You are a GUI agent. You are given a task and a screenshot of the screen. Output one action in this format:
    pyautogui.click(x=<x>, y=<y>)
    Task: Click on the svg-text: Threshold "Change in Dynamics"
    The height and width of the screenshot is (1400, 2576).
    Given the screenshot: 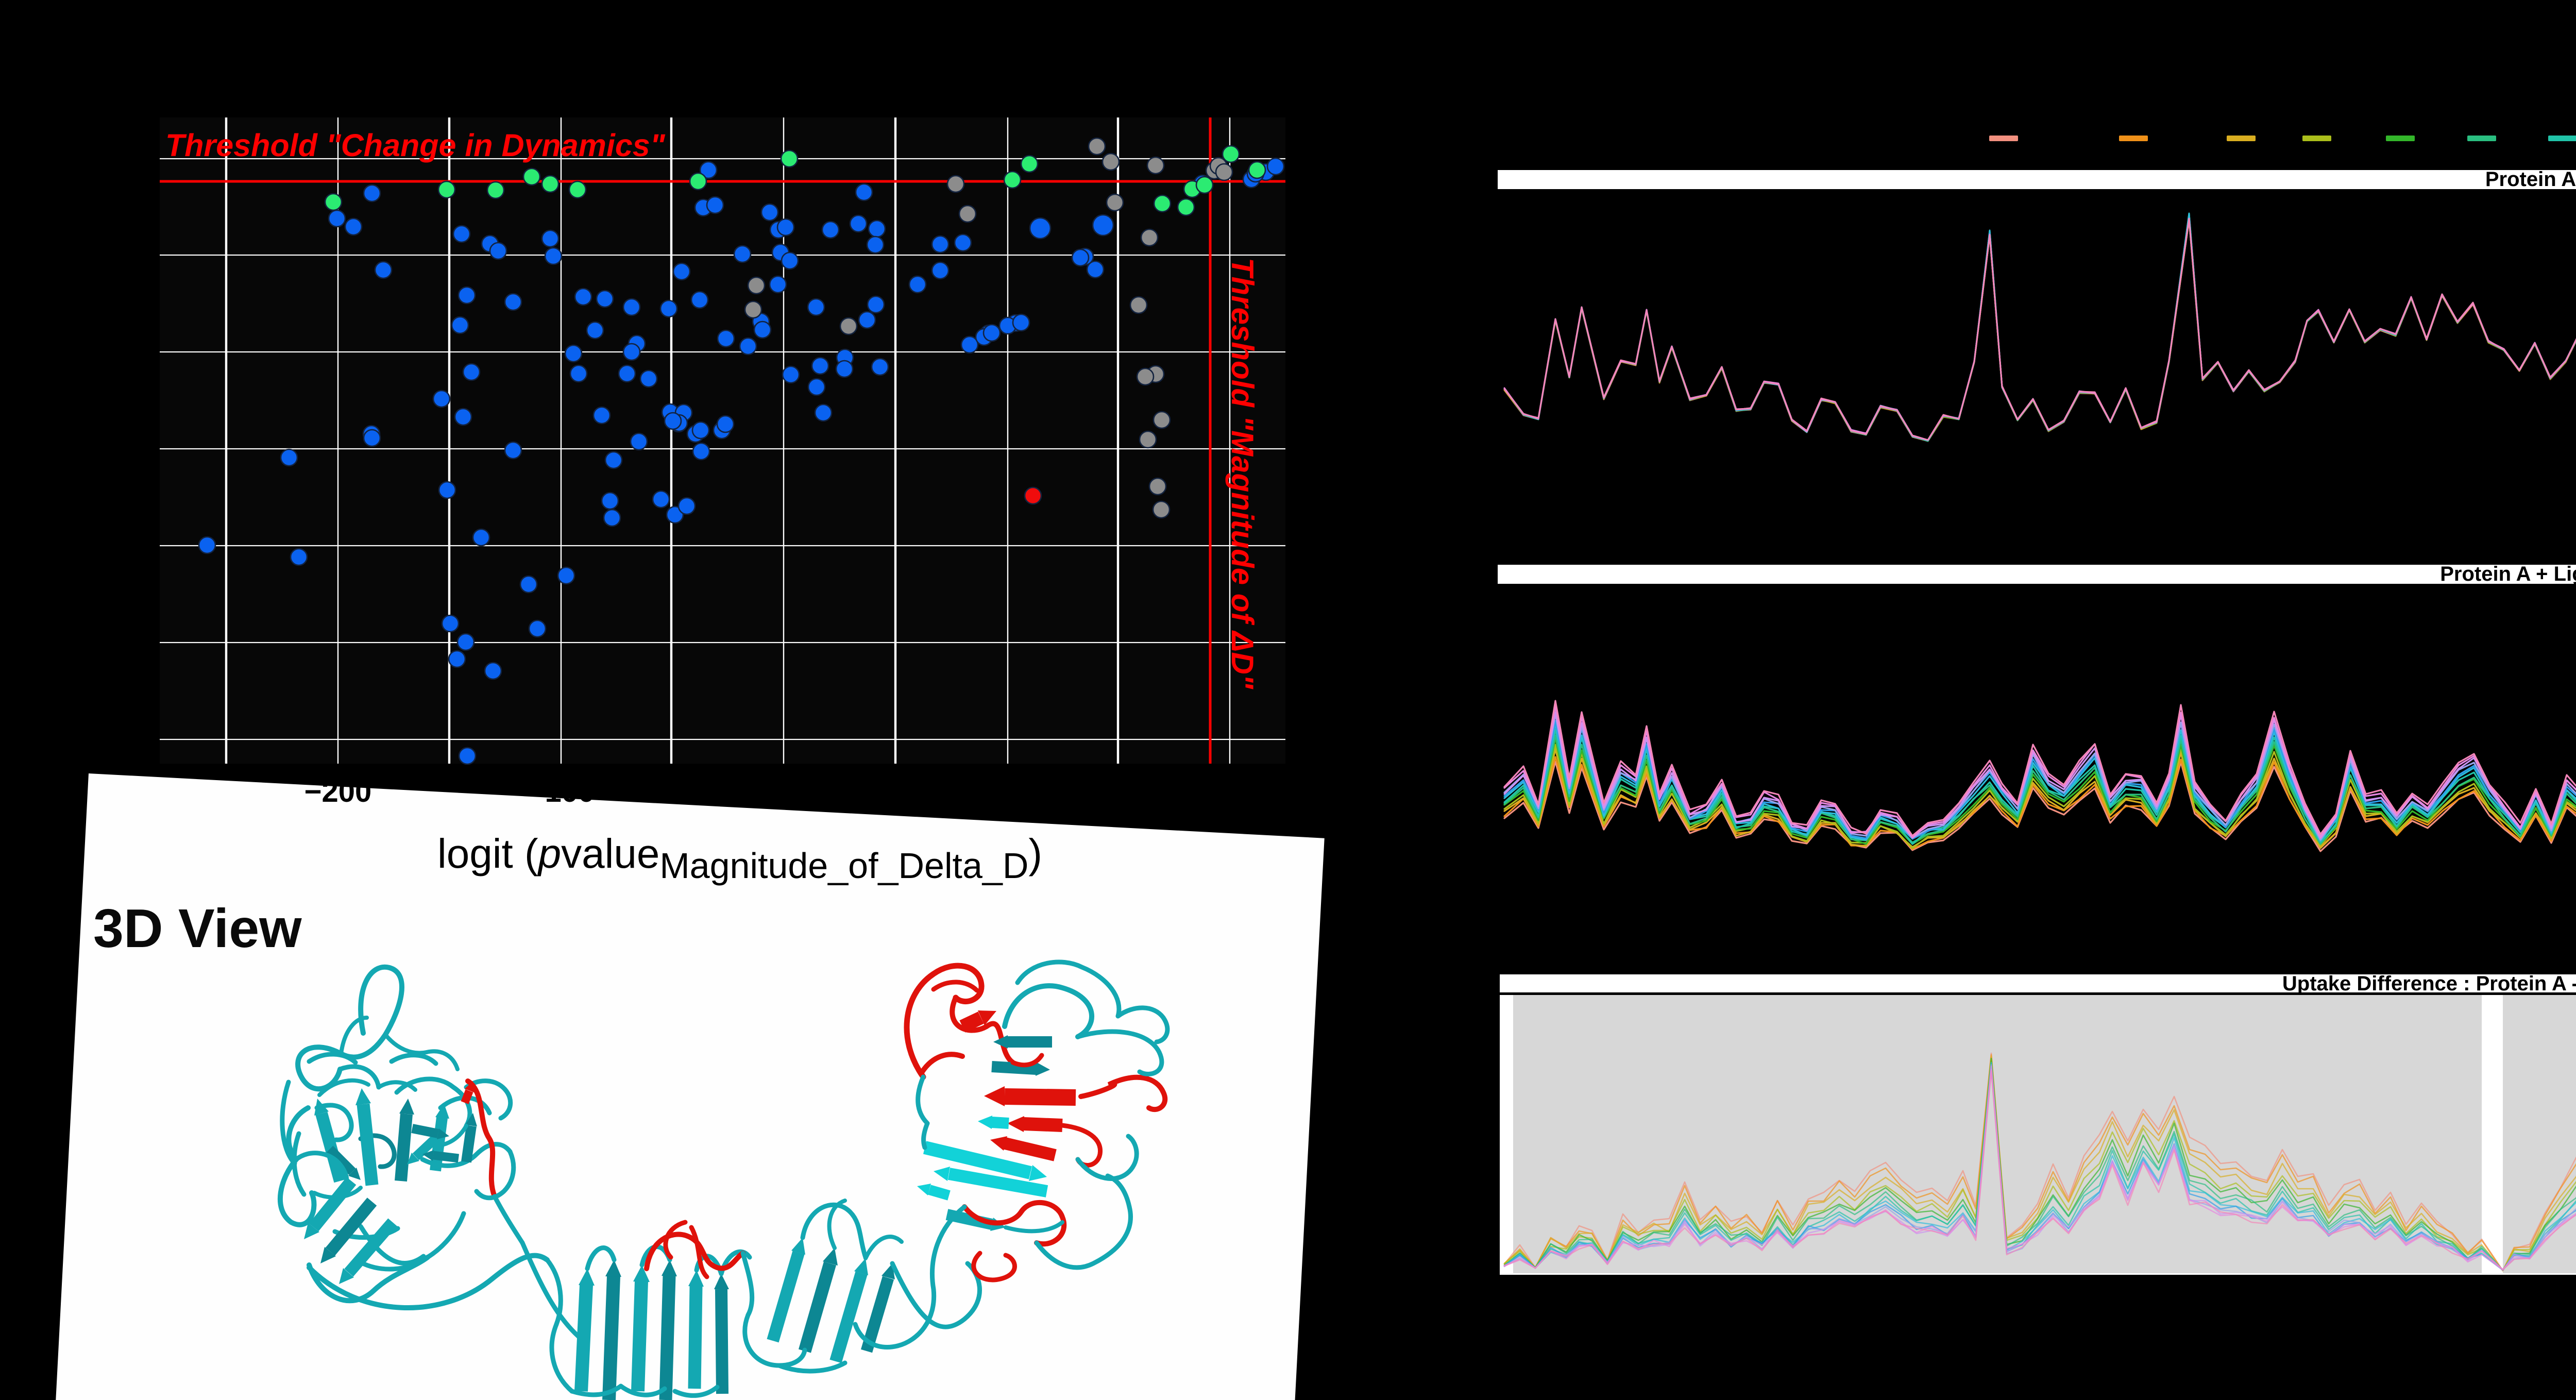 What is the action you would take?
    pyautogui.click(x=415, y=145)
    